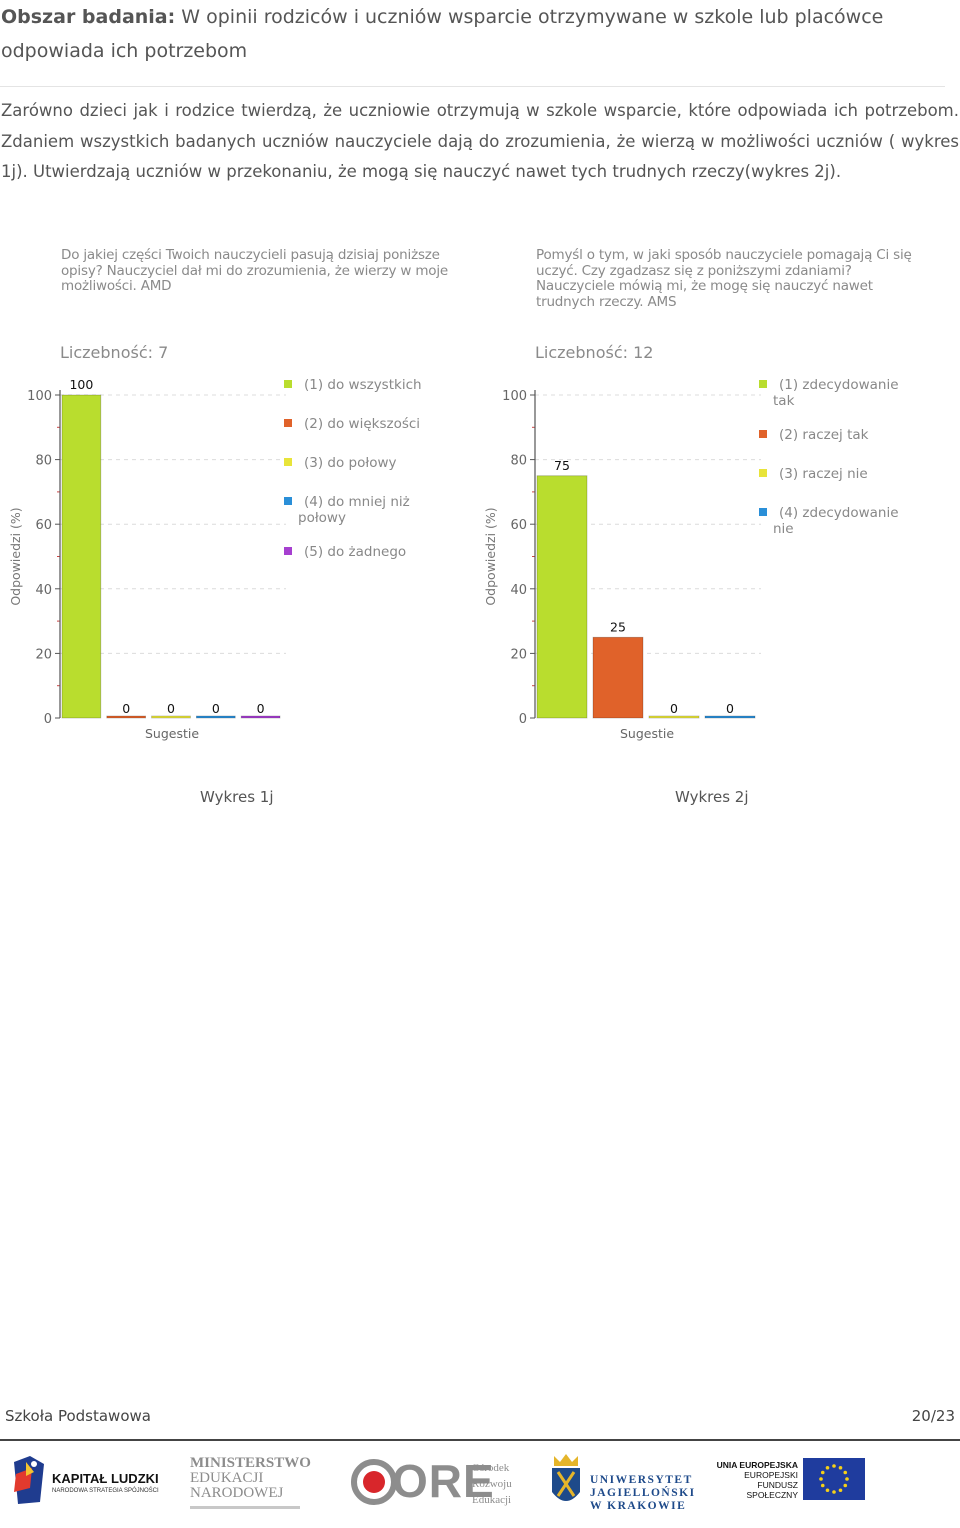 This screenshot has width=960, height=1528. Describe the element at coordinates (562, 465) in the screenshot. I see `bar-value-label: 75` at that location.